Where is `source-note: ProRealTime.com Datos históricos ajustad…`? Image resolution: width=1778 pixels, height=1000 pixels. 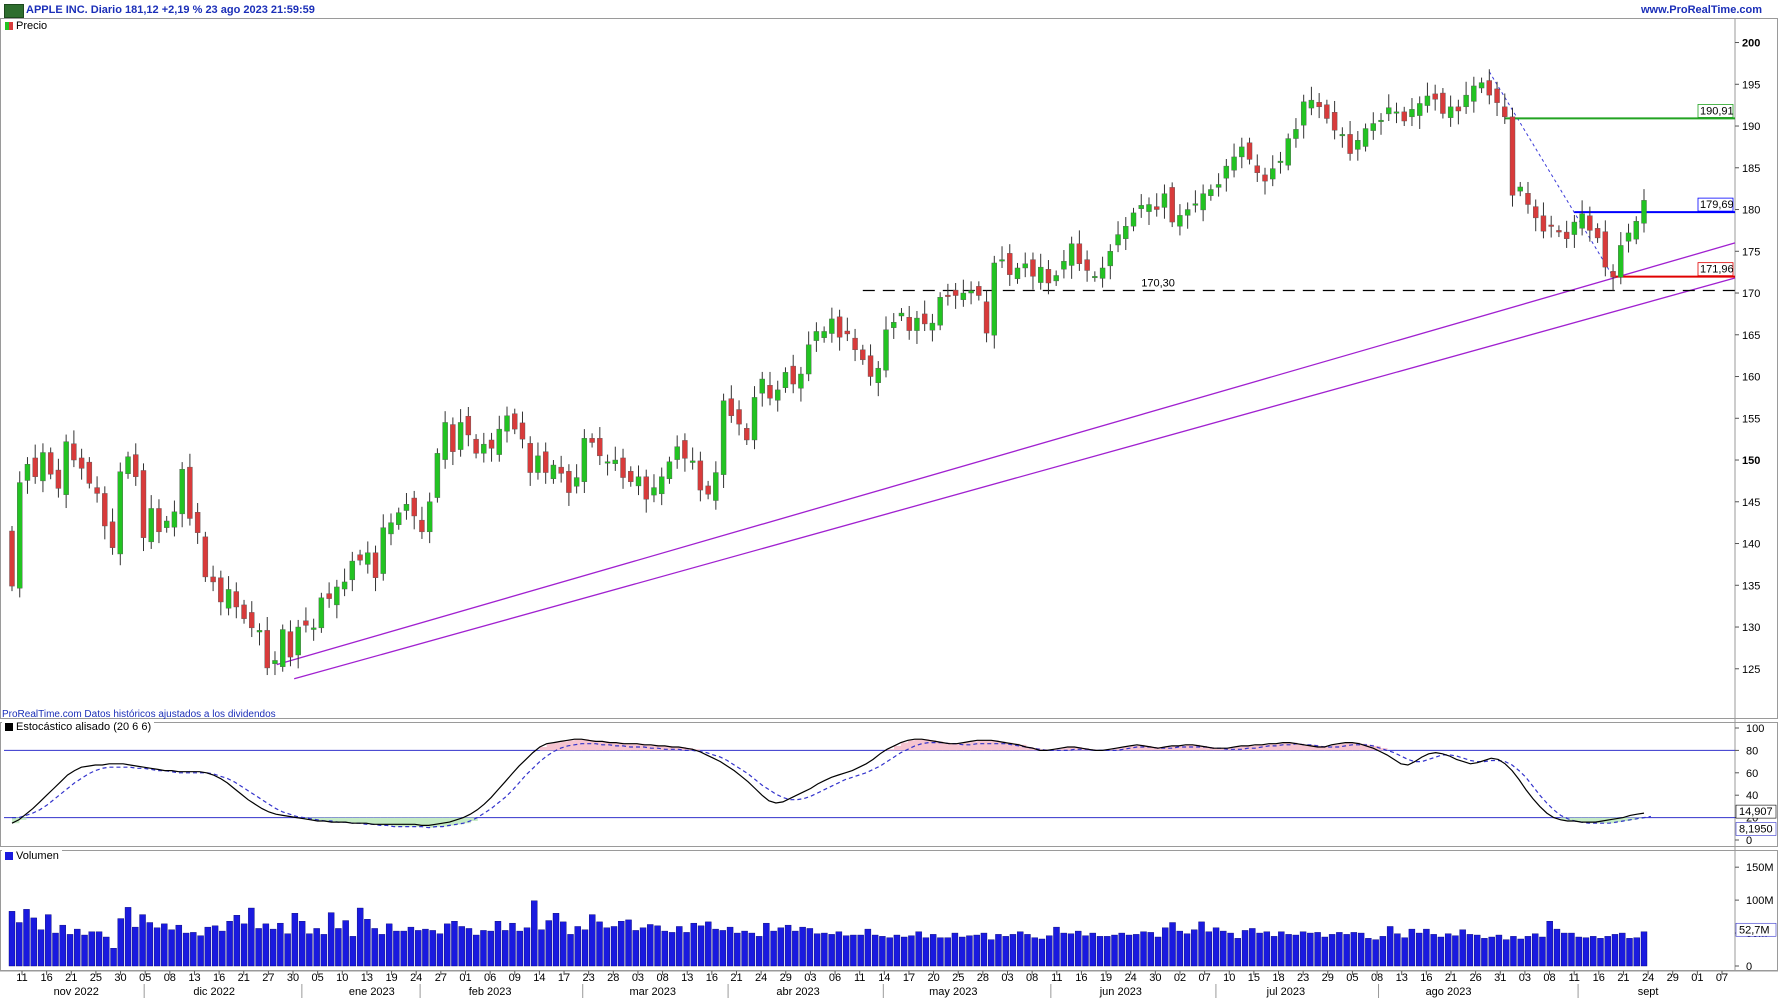
source-note: ProRealTime.com Datos históricos ajustad… is located at coordinates (139, 714).